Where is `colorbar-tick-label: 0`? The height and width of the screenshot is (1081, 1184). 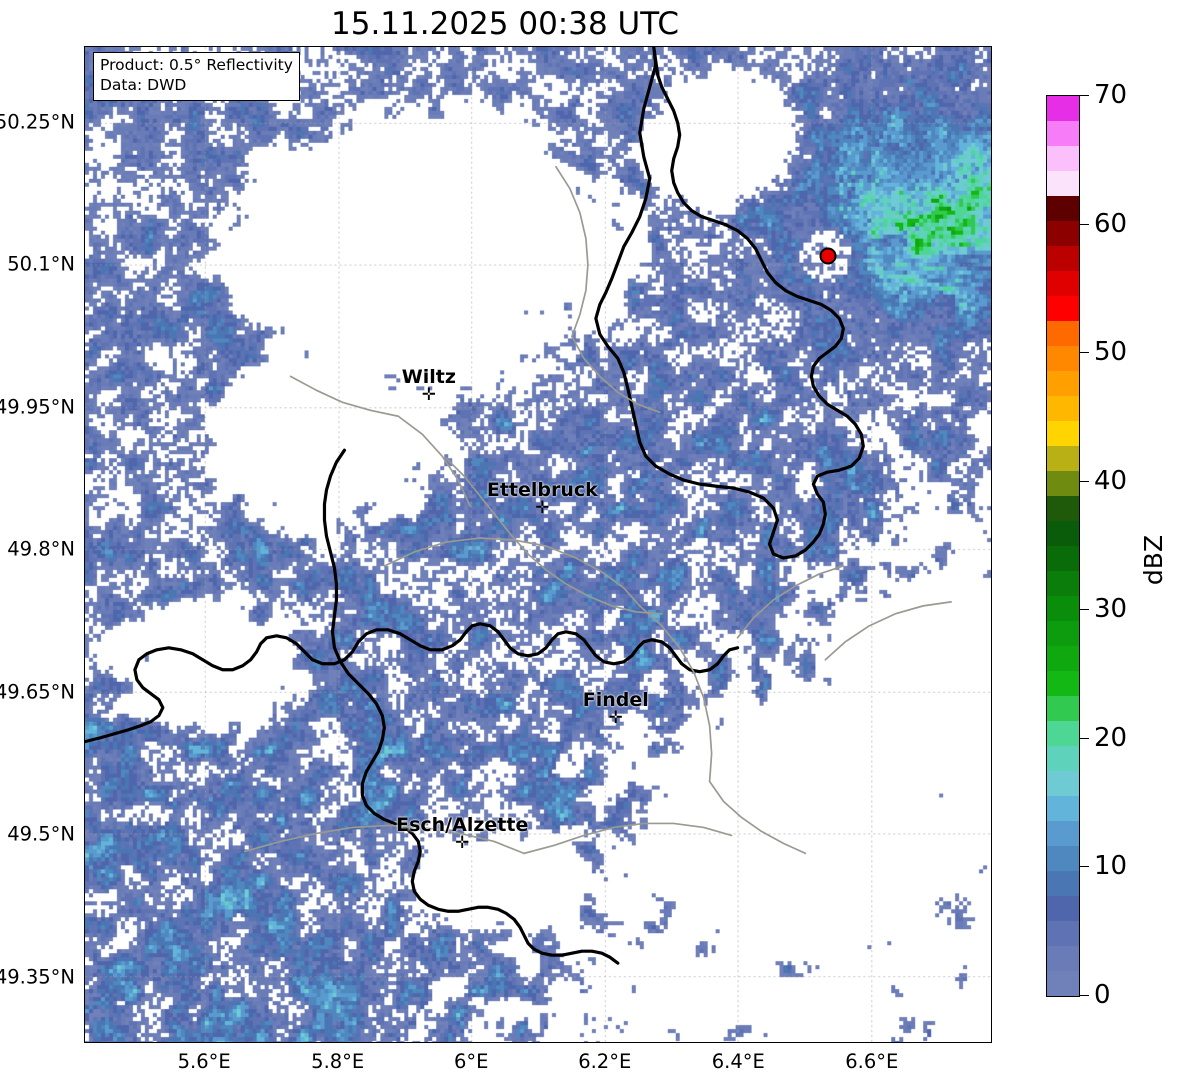 colorbar-tick-label: 0 is located at coordinates (1102, 995).